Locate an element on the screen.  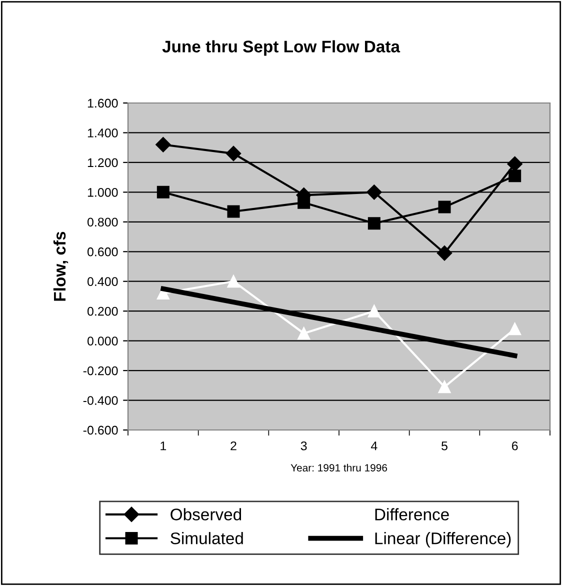
y-tick-label: -0.400 is located at coordinates (100, 400).